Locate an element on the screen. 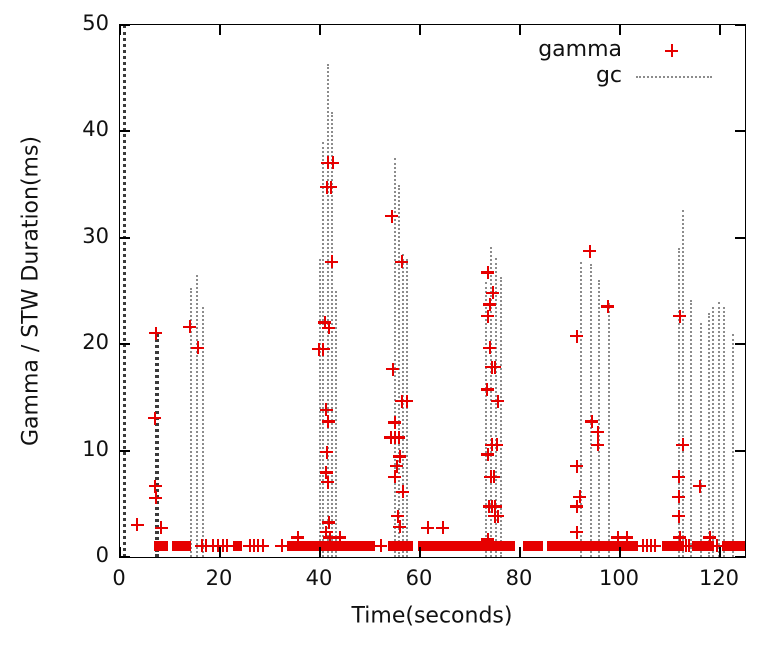  legend-label-gamma: gamma is located at coordinates (580, 49).